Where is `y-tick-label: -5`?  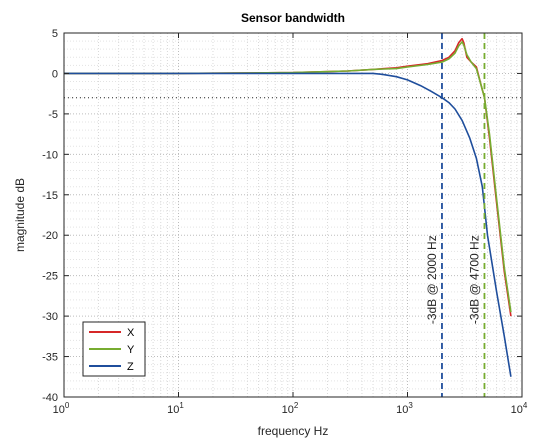
y-tick-label: -5 is located at coordinates (53, 115).